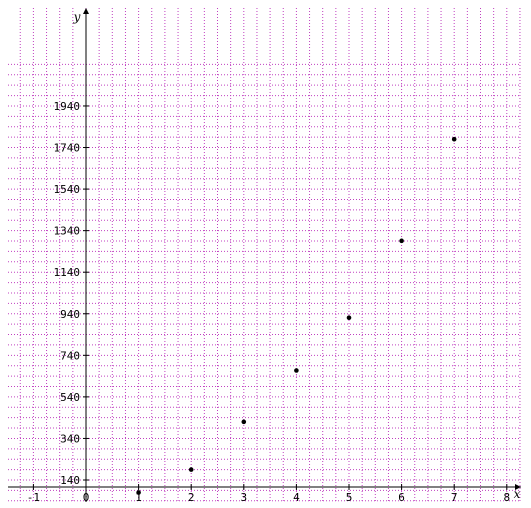  Describe the element at coordinates (191, 497) in the screenshot. I see `x-tick-label: 2` at that location.